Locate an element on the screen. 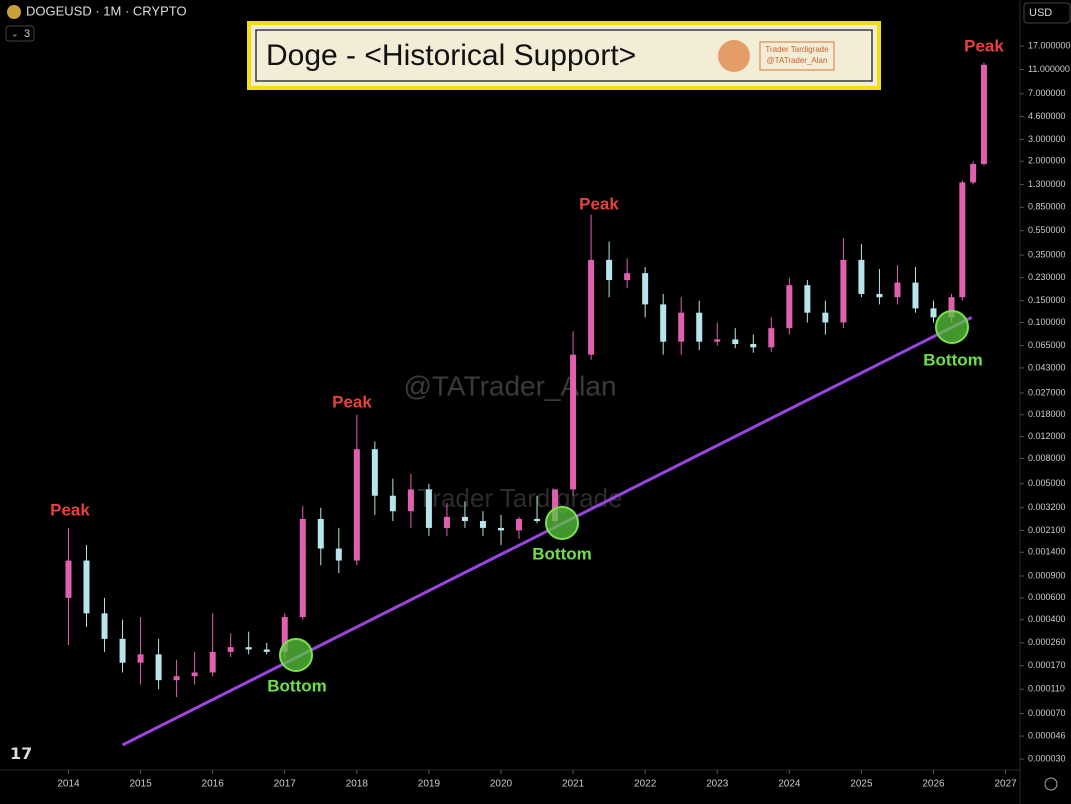 The width and height of the screenshot is (1071, 804). y-tick-label: 0.000170 is located at coordinates (1047, 665).